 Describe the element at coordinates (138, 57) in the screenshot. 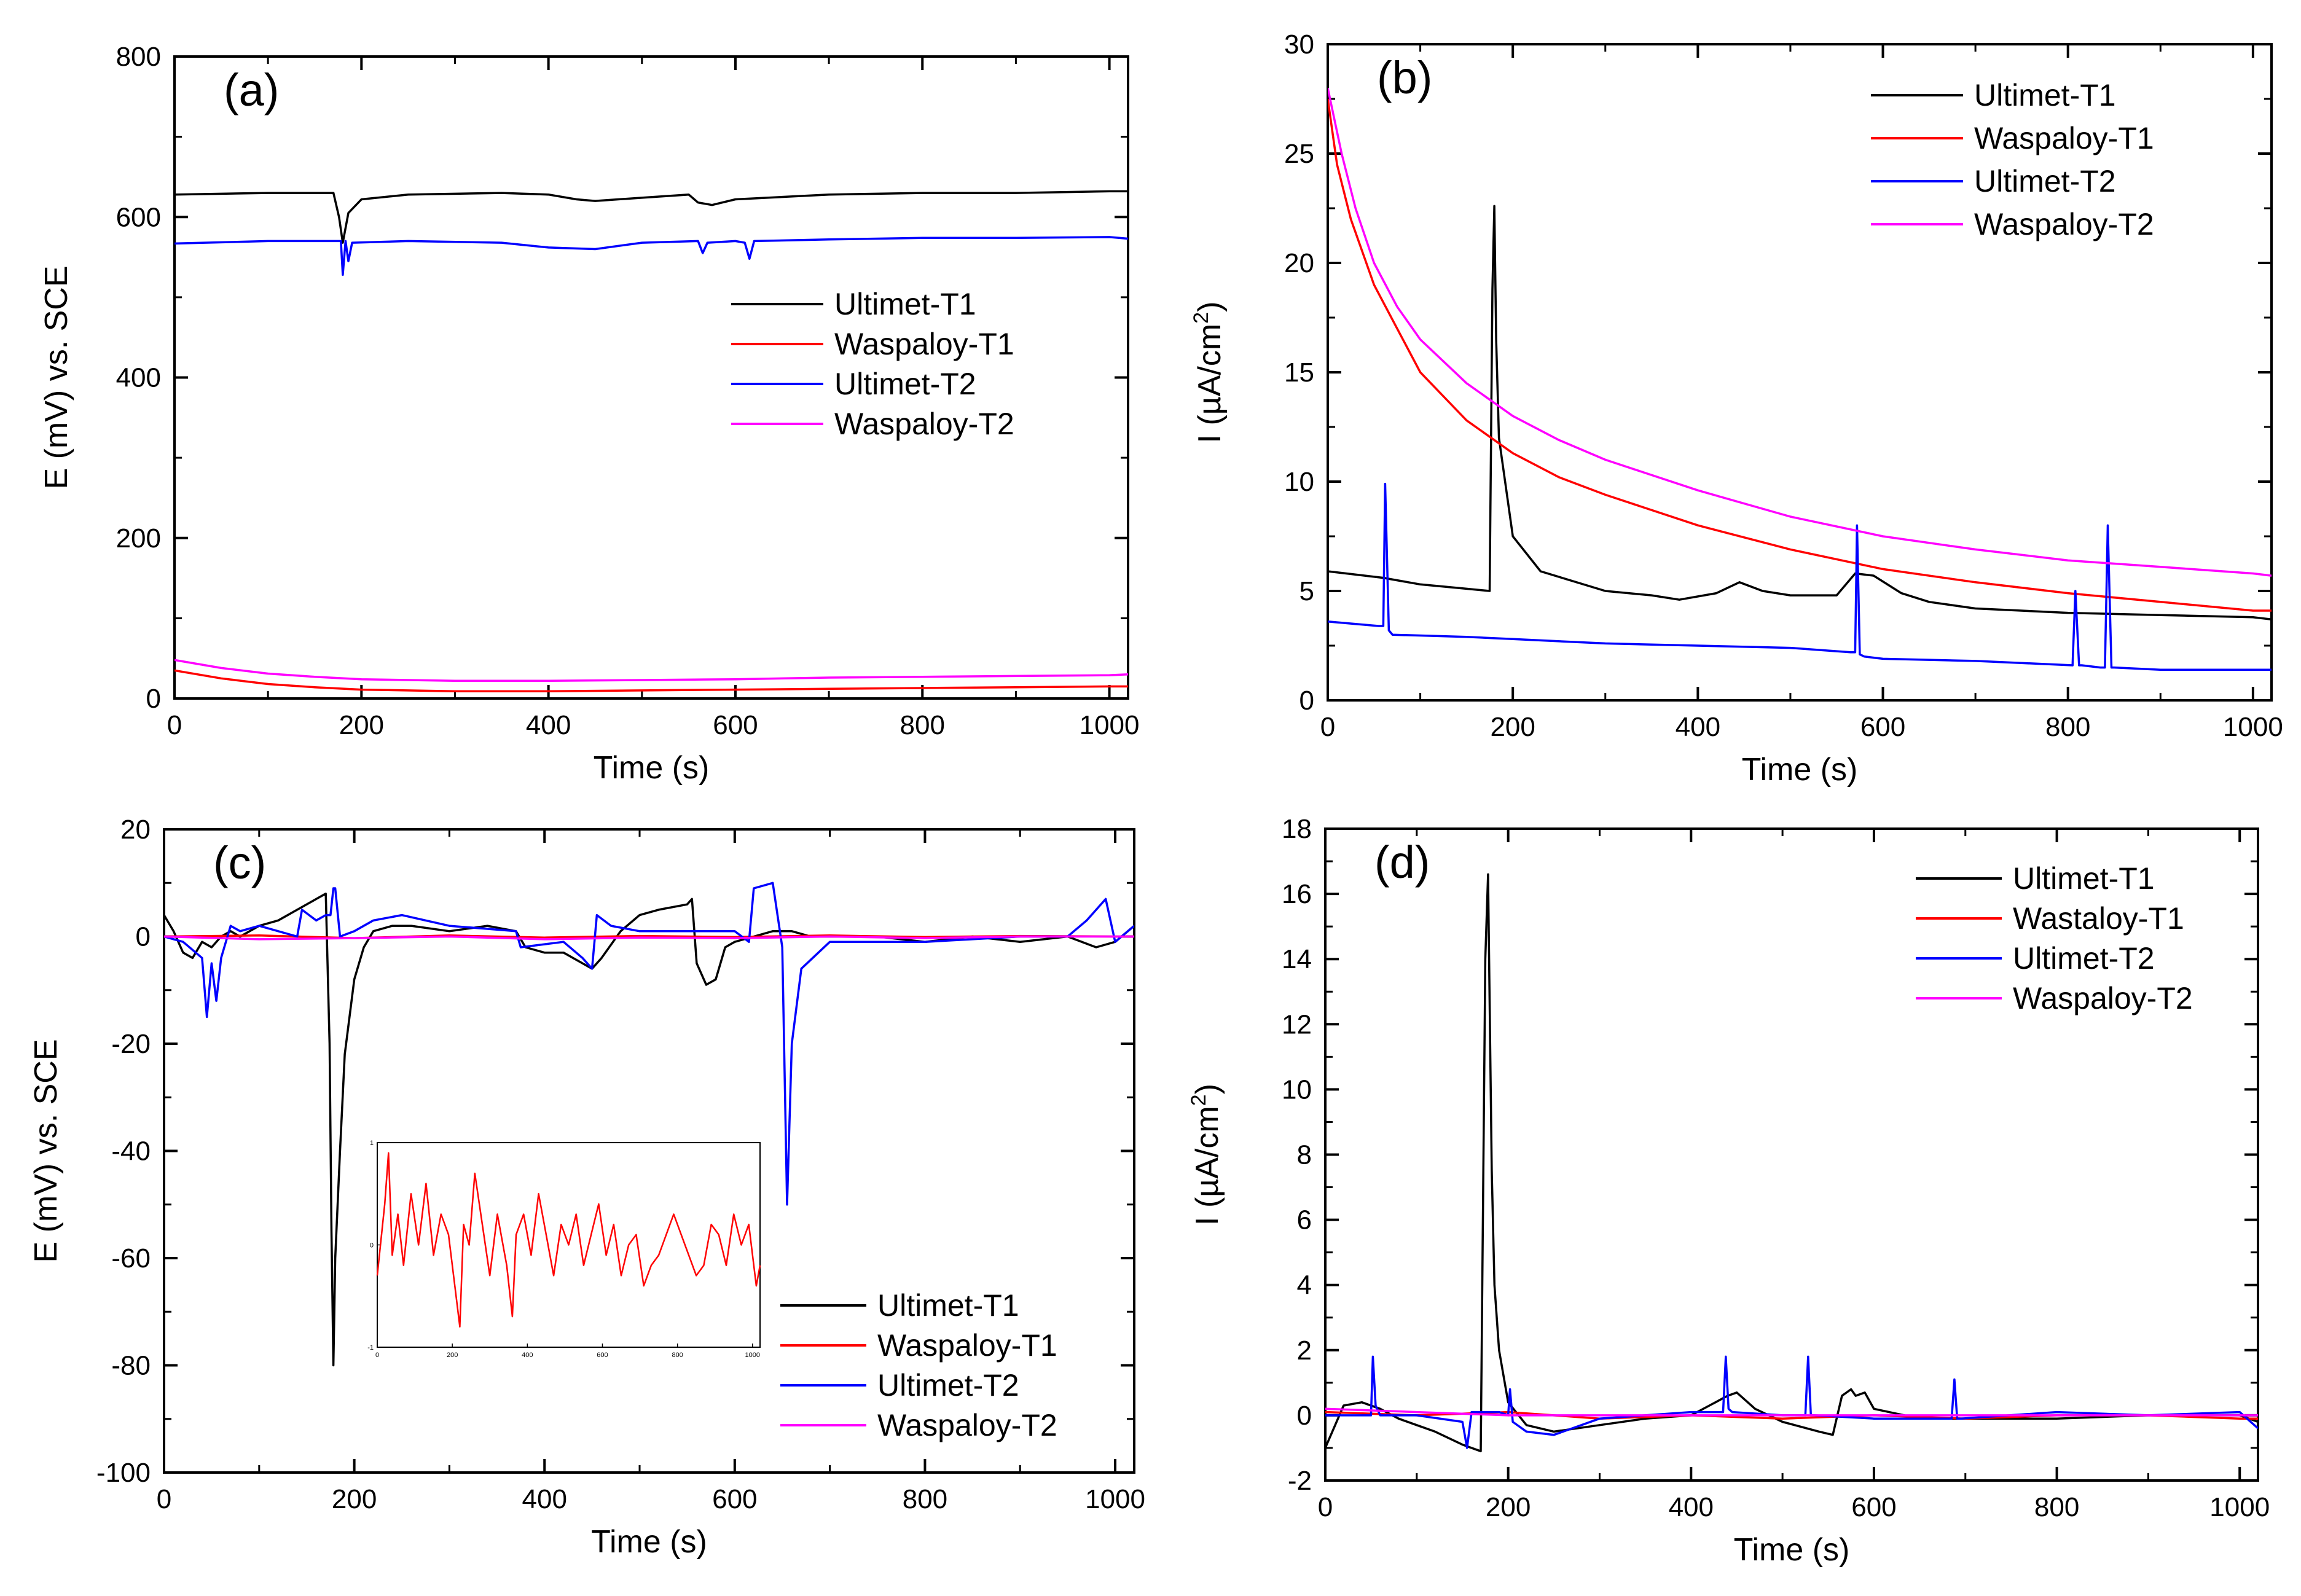

I see `y-tick-label: 800` at that location.